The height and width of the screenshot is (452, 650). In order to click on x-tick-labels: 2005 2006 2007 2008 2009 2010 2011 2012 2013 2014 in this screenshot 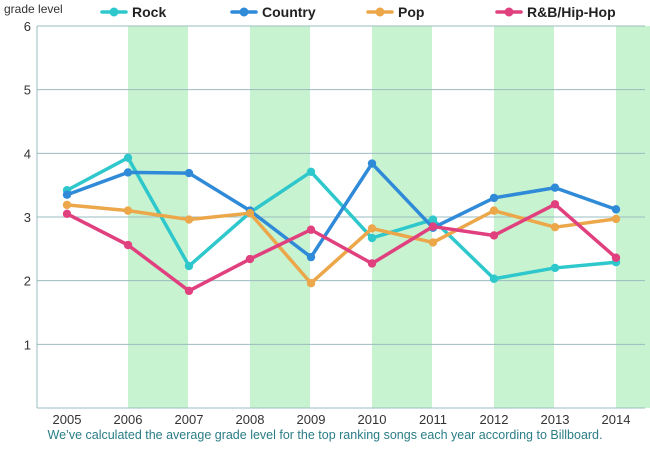, I will do `click(342, 419)`.